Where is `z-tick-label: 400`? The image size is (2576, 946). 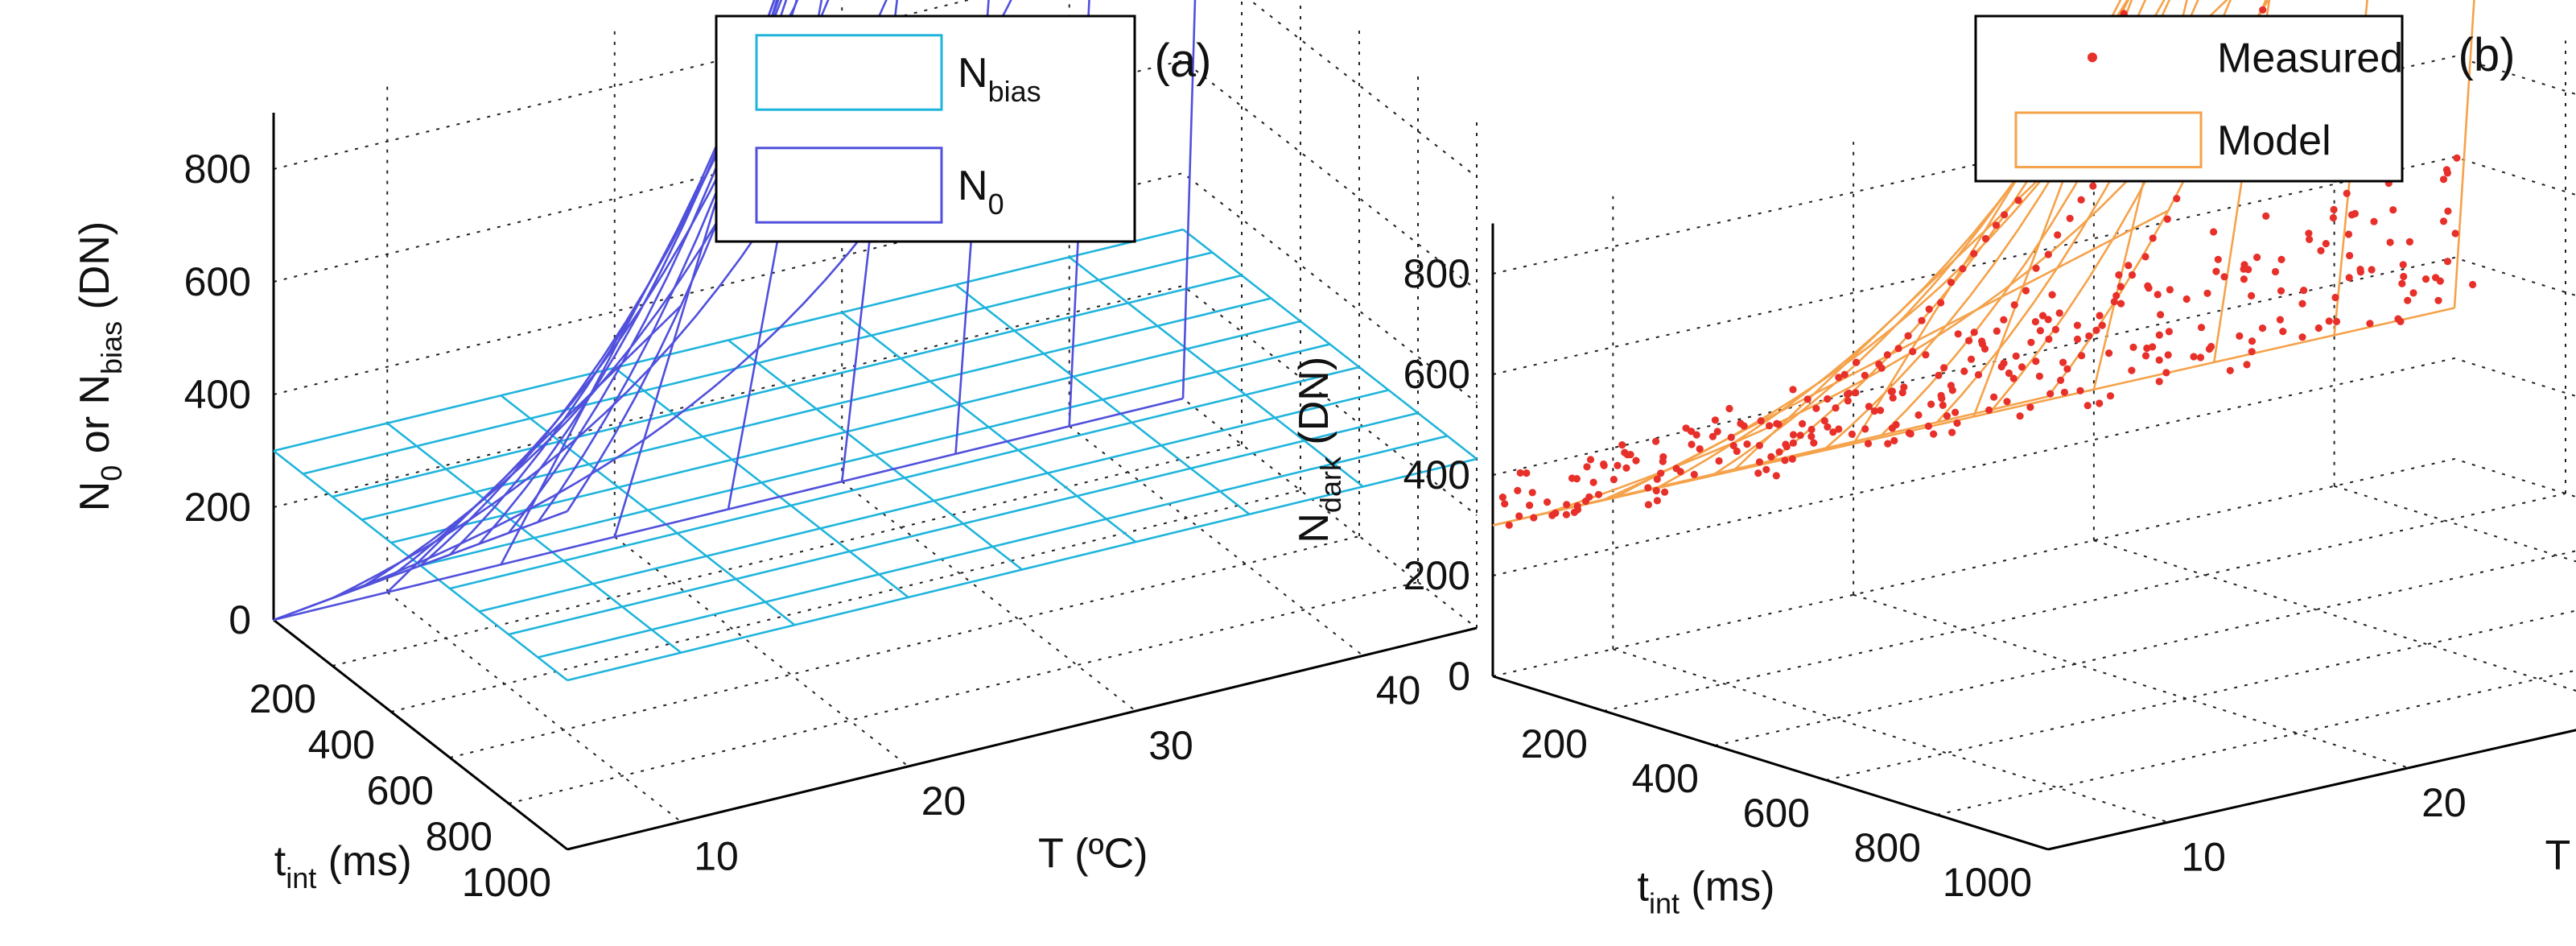 z-tick-label: 400 is located at coordinates (1436, 475).